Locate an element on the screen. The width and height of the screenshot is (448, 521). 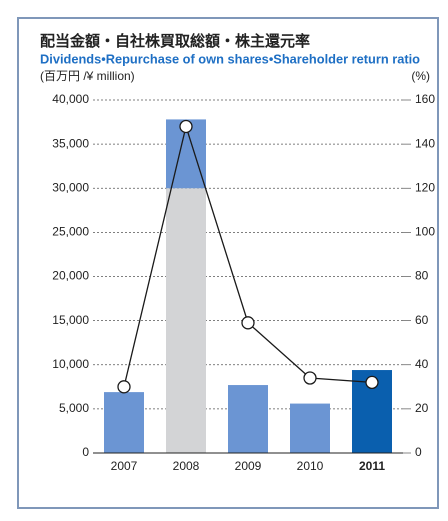
y2-tick-label: 80 is located at coordinates (422, 276).